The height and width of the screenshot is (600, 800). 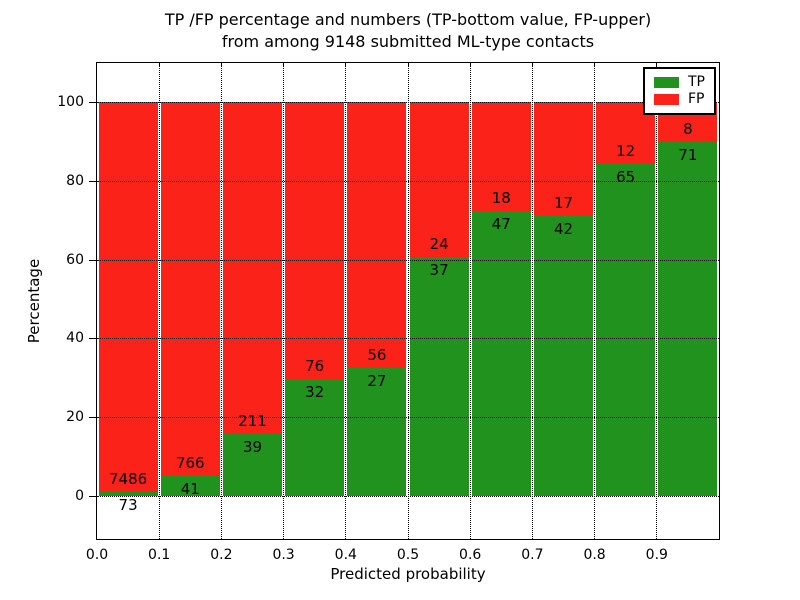 What do you see at coordinates (470, 555) in the screenshot?
I see `x-tick-label: 0.6` at bounding box center [470, 555].